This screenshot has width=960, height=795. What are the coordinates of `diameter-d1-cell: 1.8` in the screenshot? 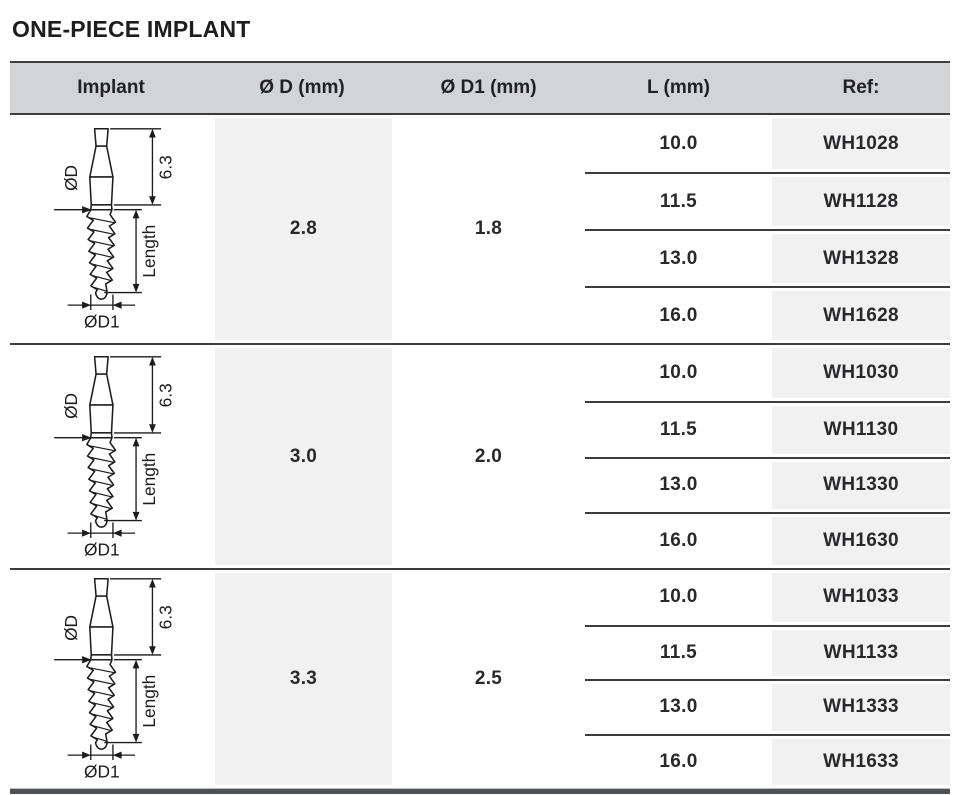 It's located at (488, 229).